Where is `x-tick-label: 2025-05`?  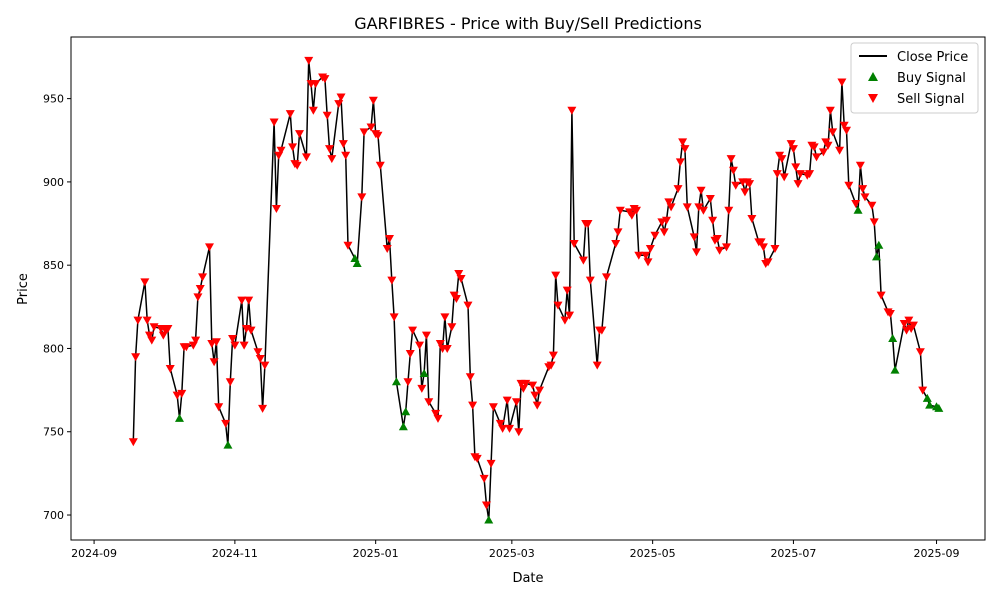 x-tick-label: 2025-05 is located at coordinates (653, 553).